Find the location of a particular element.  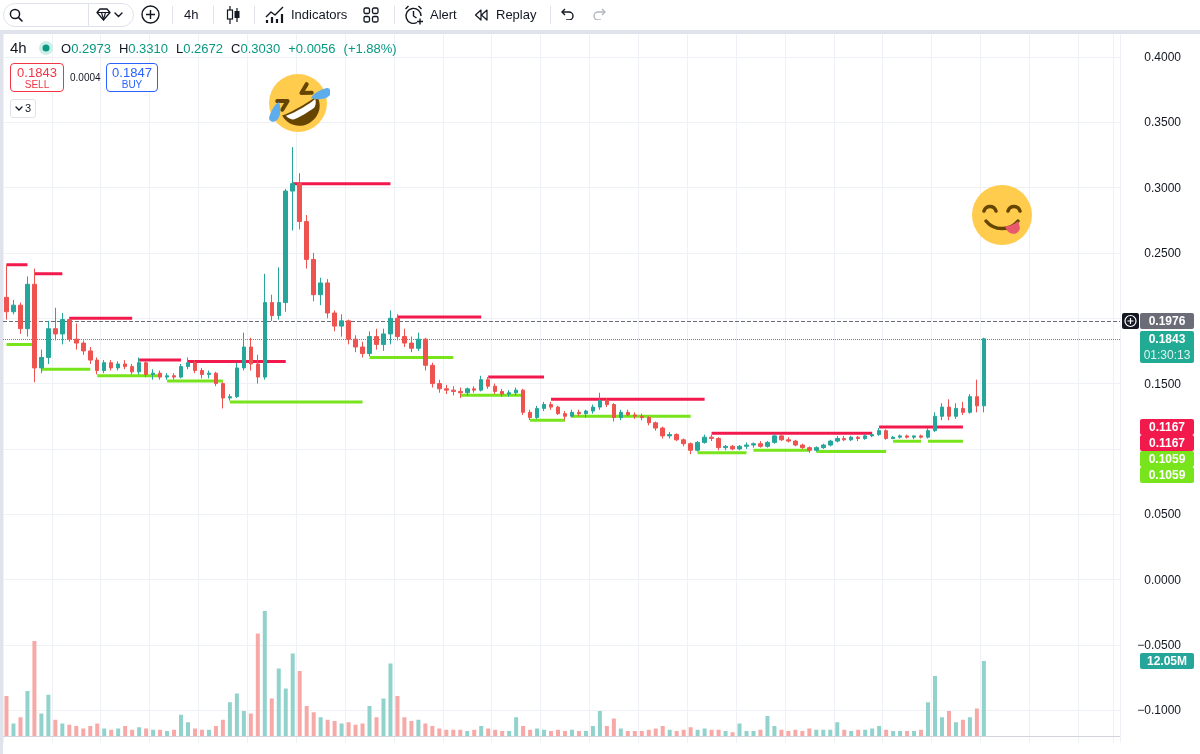

text: 4h is located at coordinates (191, 15).